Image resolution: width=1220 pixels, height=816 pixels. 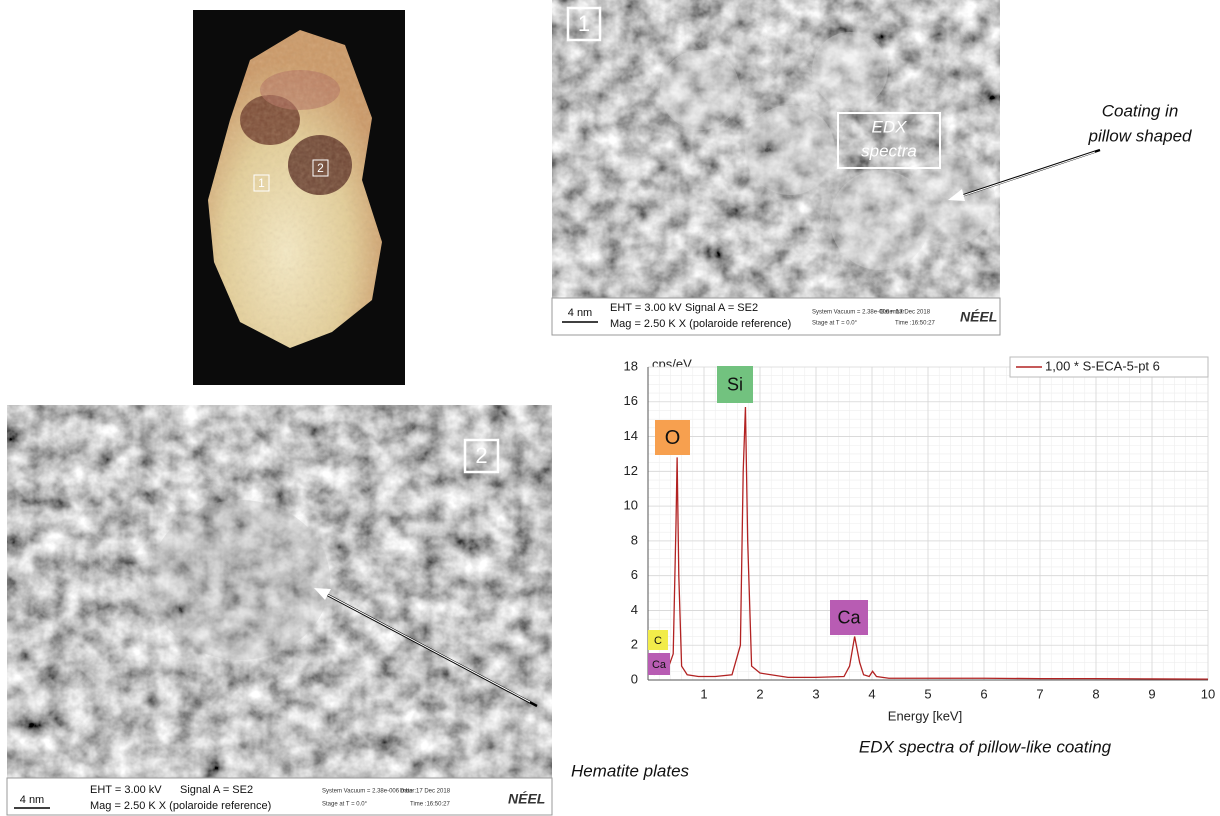 I want to click on region-label: 1, so click(x=261, y=183).